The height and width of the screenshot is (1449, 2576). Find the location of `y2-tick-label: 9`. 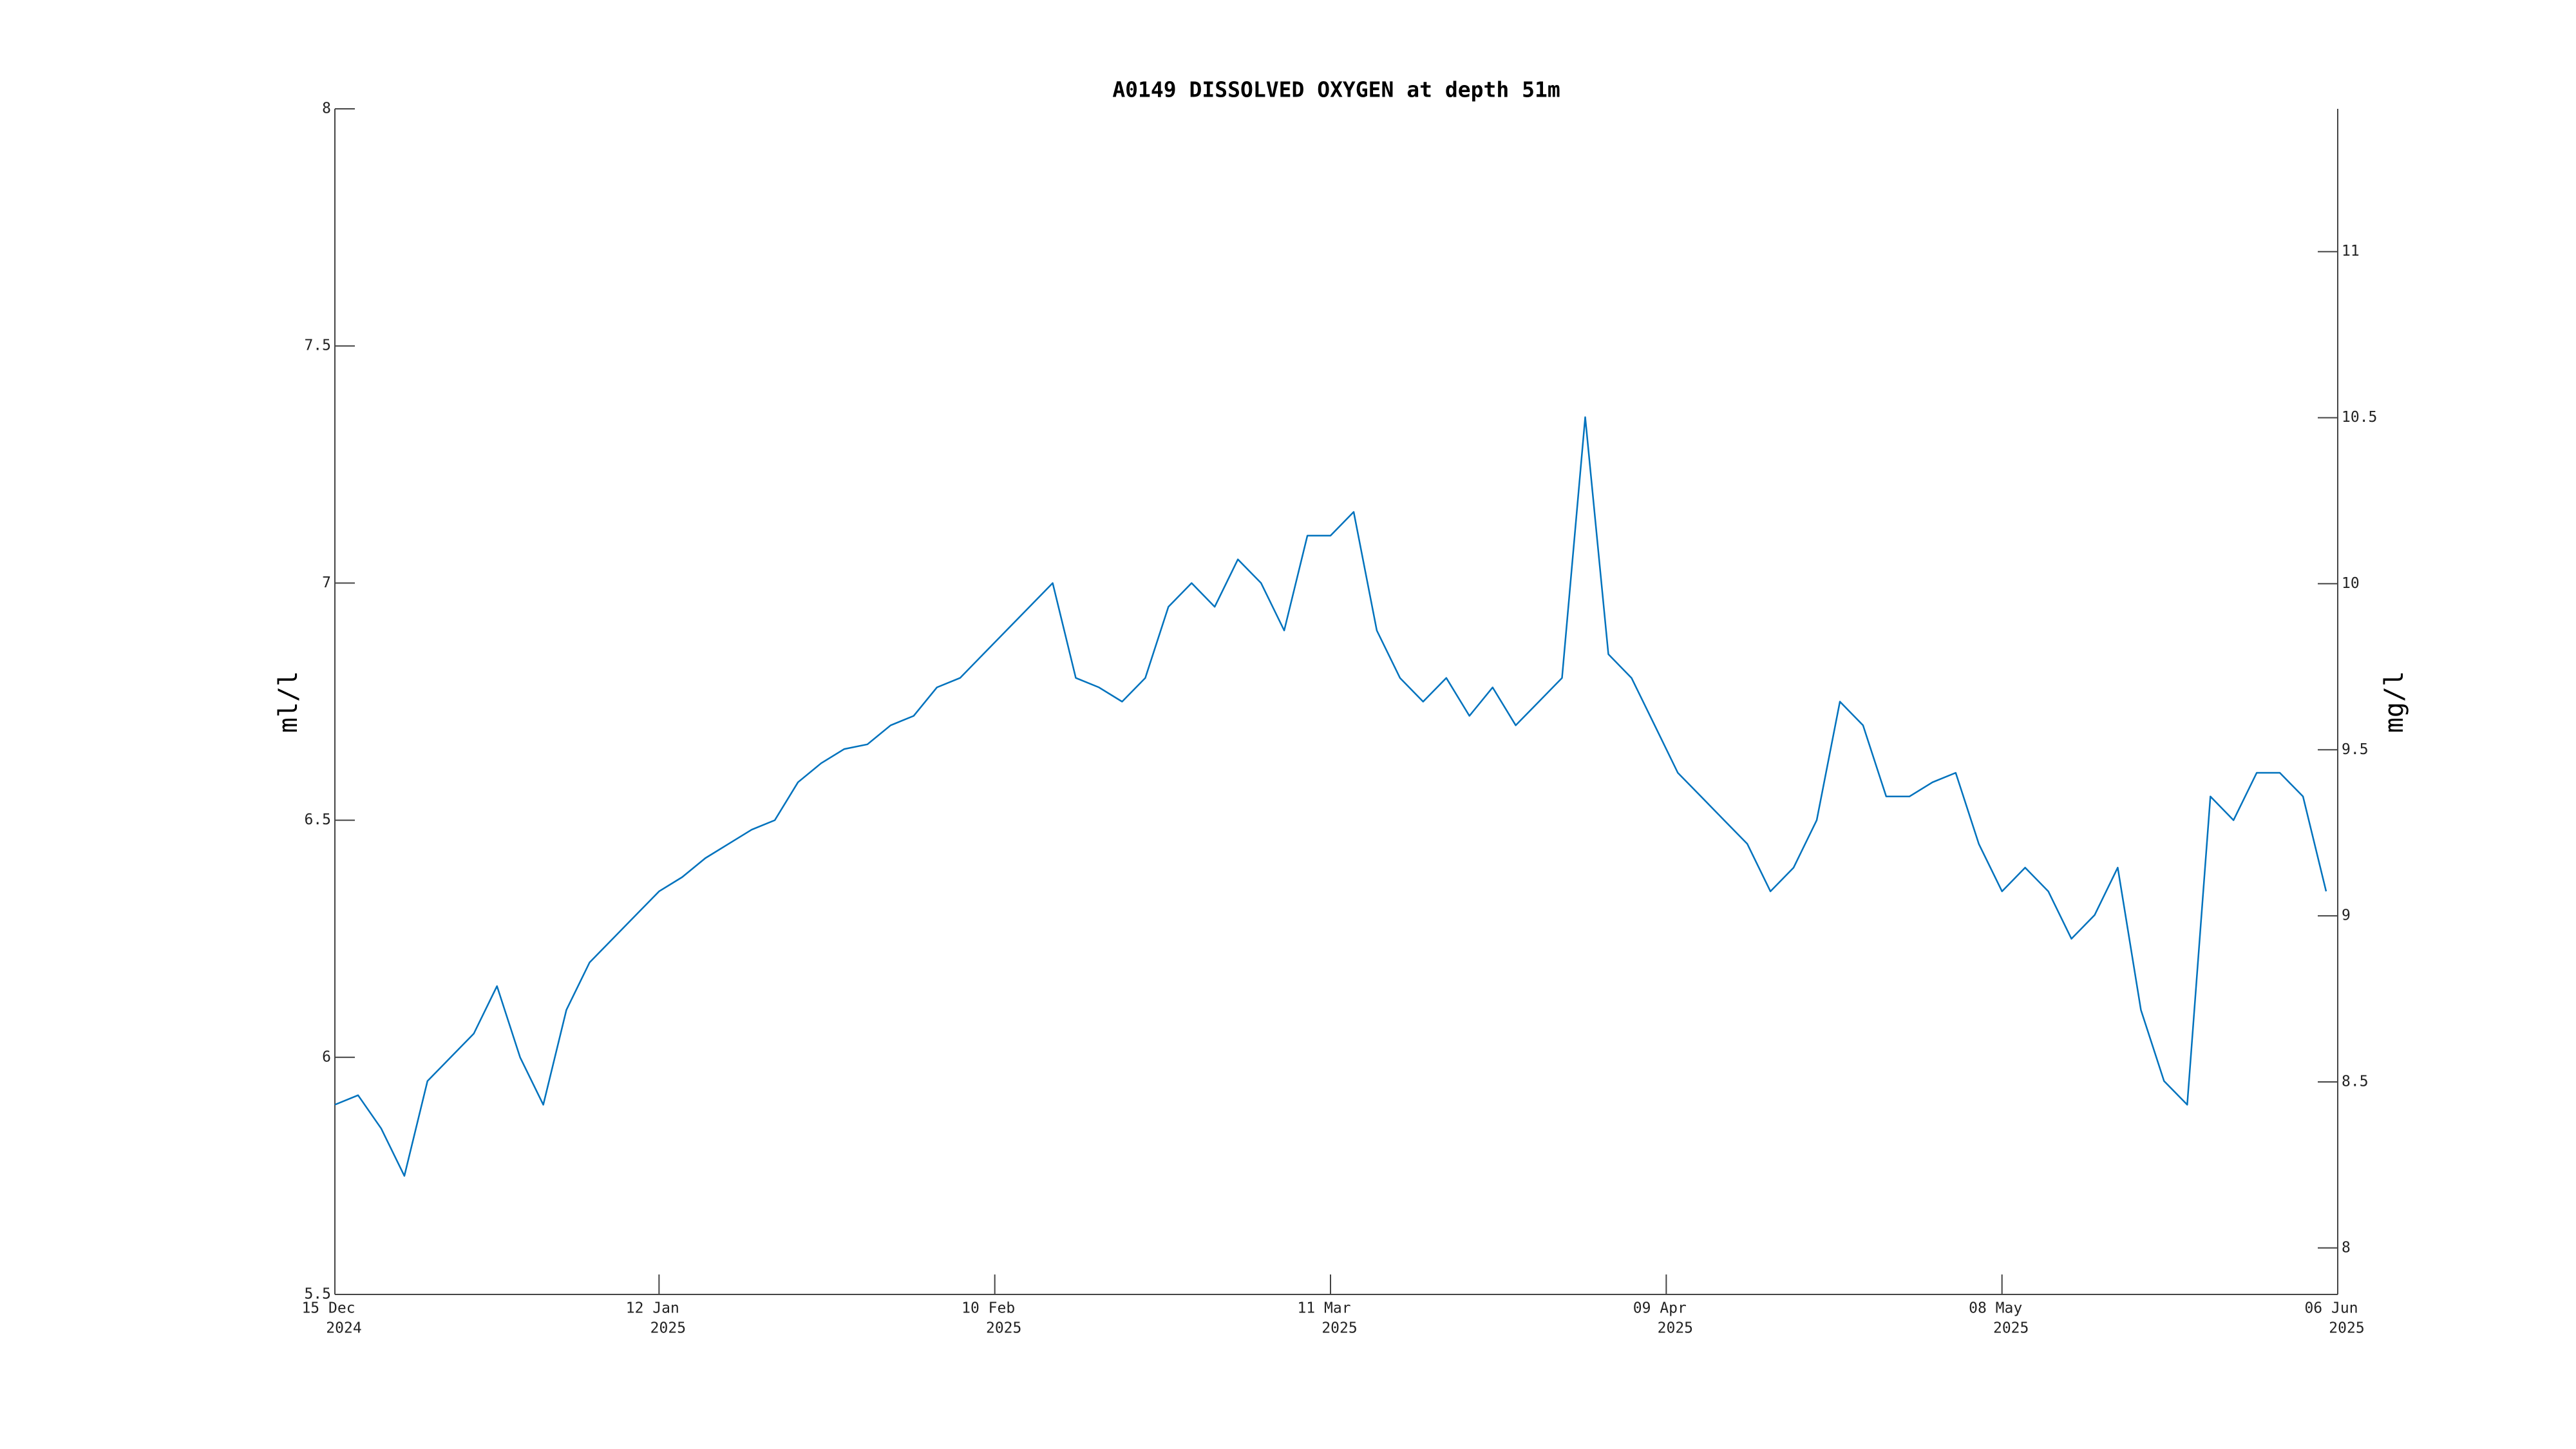

y2-tick-label: 9 is located at coordinates (2346, 915).